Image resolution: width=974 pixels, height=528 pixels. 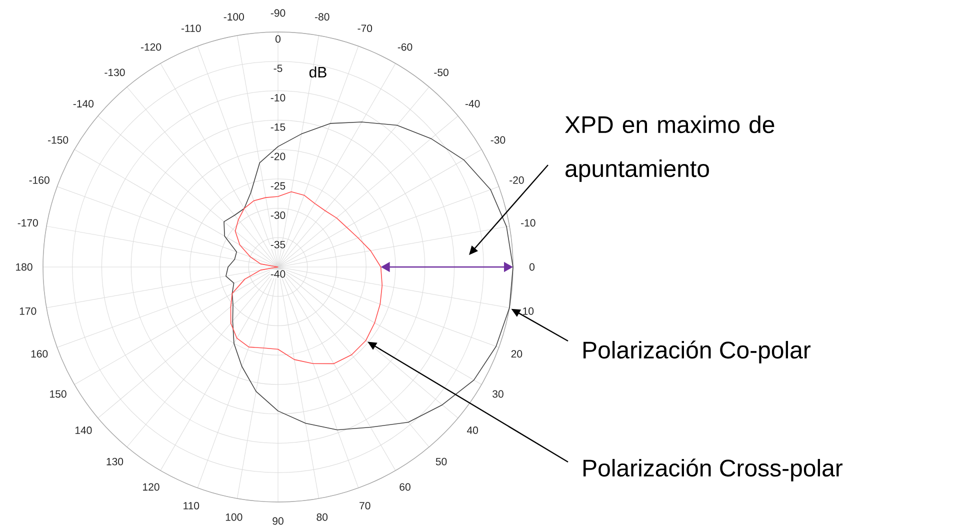 What do you see at coordinates (58, 140) in the screenshot?
I see `spoke-label: -150` at bounding box center [58, 140].